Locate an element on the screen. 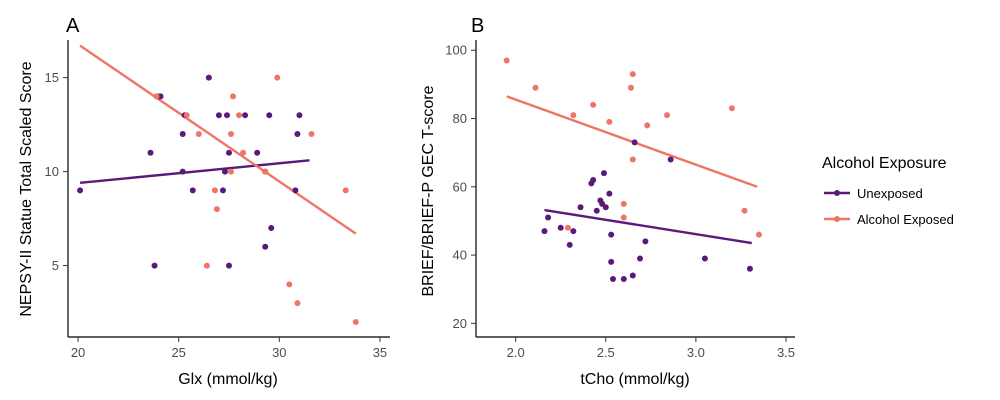 This screenshot has height=400, width=1000. panel-b-points is located at coordinates (632, 169).